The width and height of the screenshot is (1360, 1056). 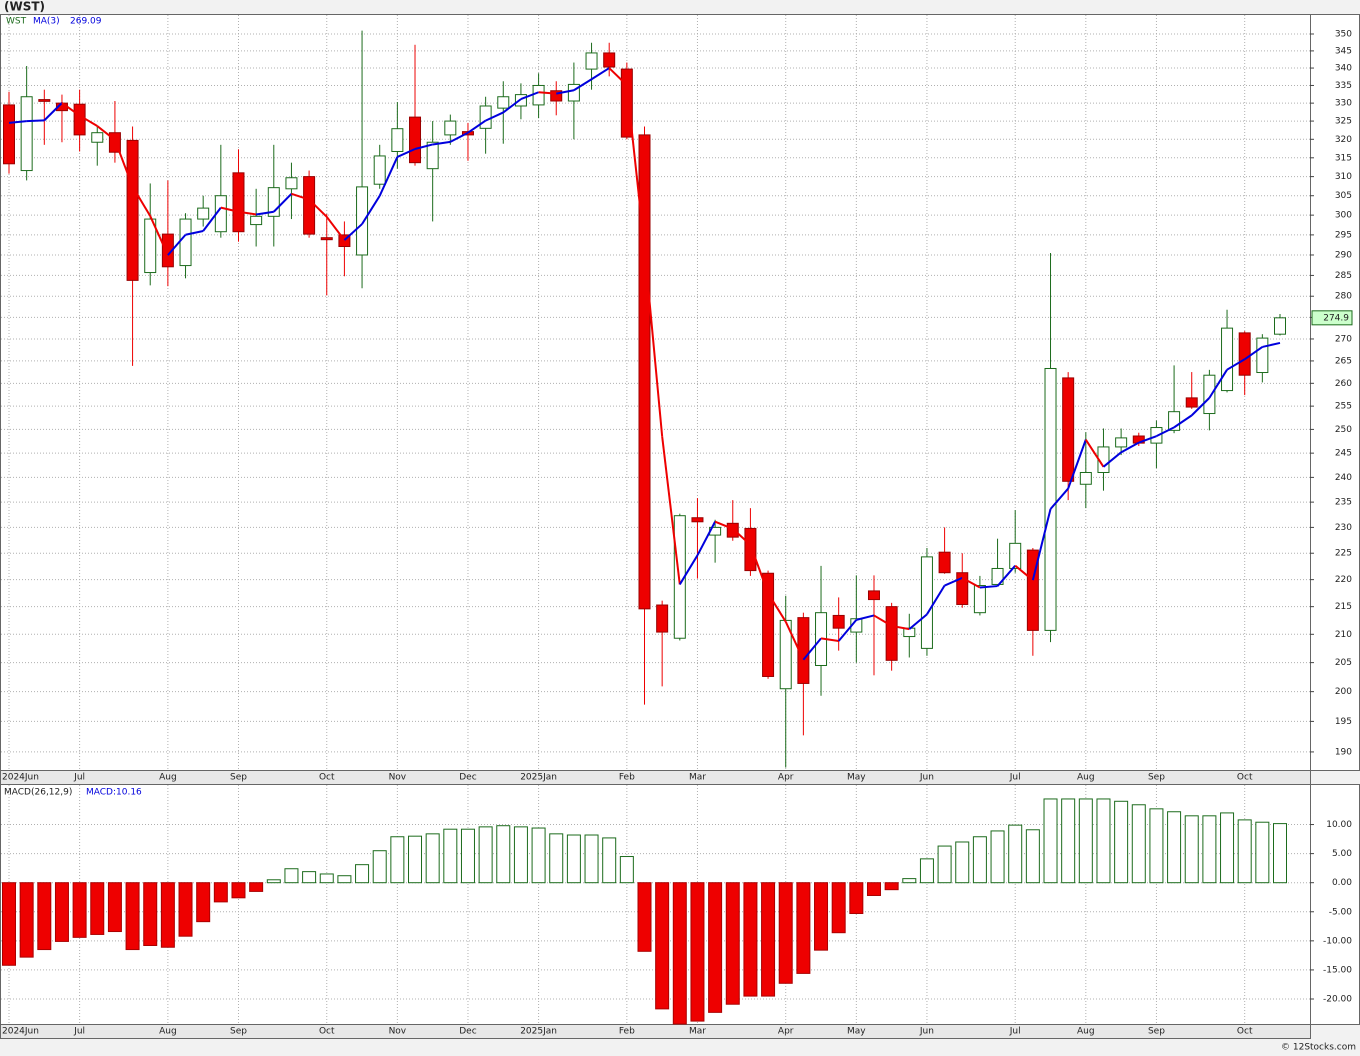 What do you see at coordinates (168, 1032) in the screenshot?
I see `x-tick-label: Aug` at bounding box center [168, 1032].